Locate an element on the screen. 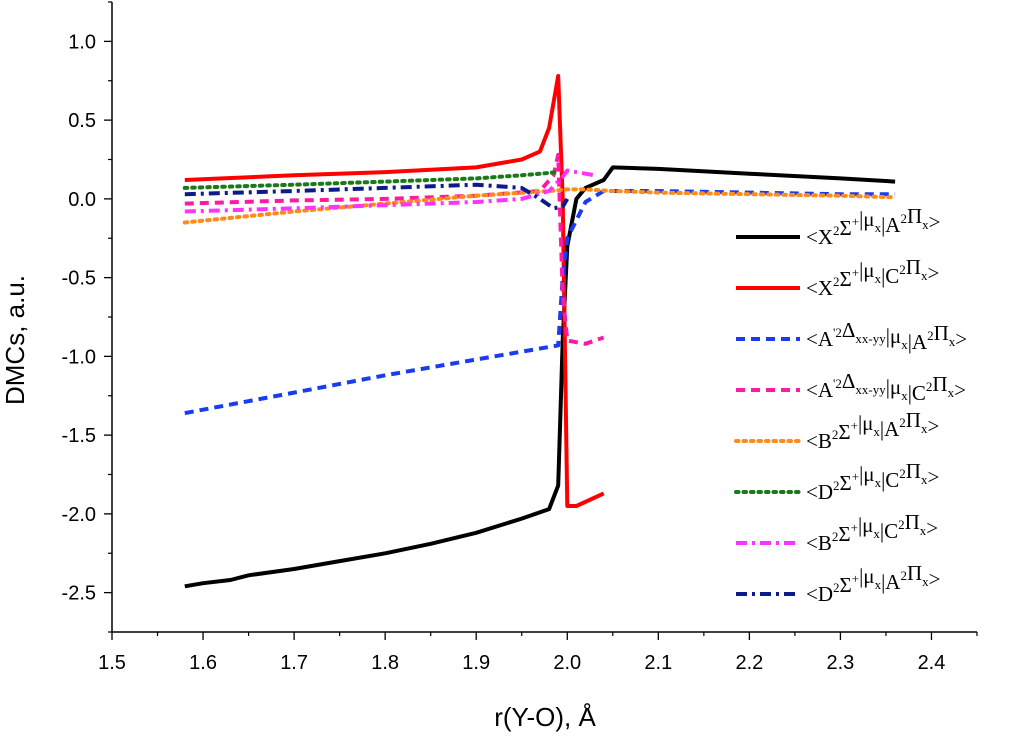  x-tick-label: 2.4 is located at coordinates (932, 663).